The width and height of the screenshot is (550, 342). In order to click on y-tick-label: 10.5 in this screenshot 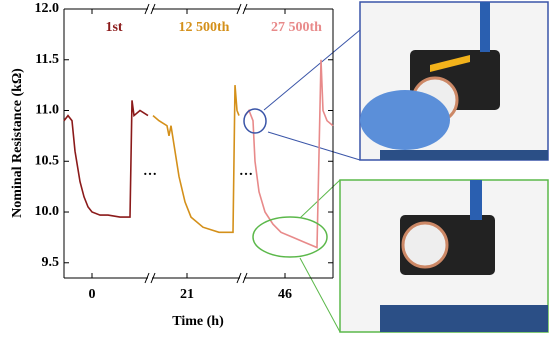, I will do `click(47, 160)`.